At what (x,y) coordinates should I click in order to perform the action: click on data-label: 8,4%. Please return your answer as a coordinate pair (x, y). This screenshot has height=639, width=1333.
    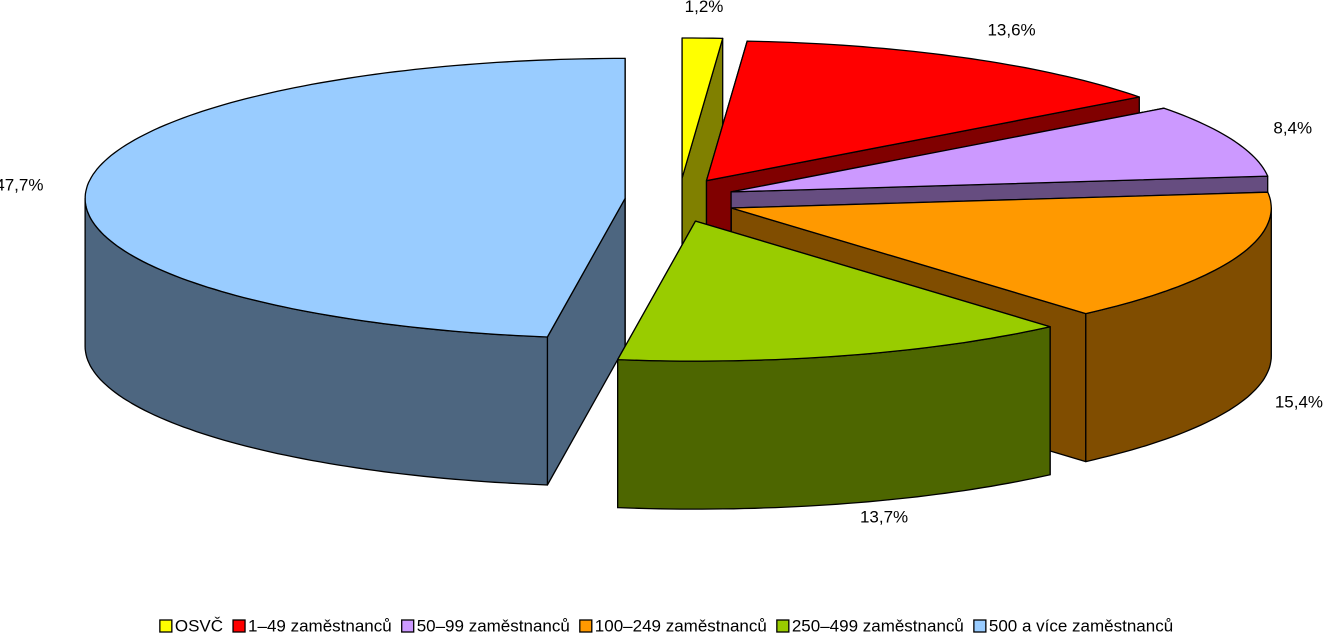
    Looking at the image, I should click on (1292, 128).